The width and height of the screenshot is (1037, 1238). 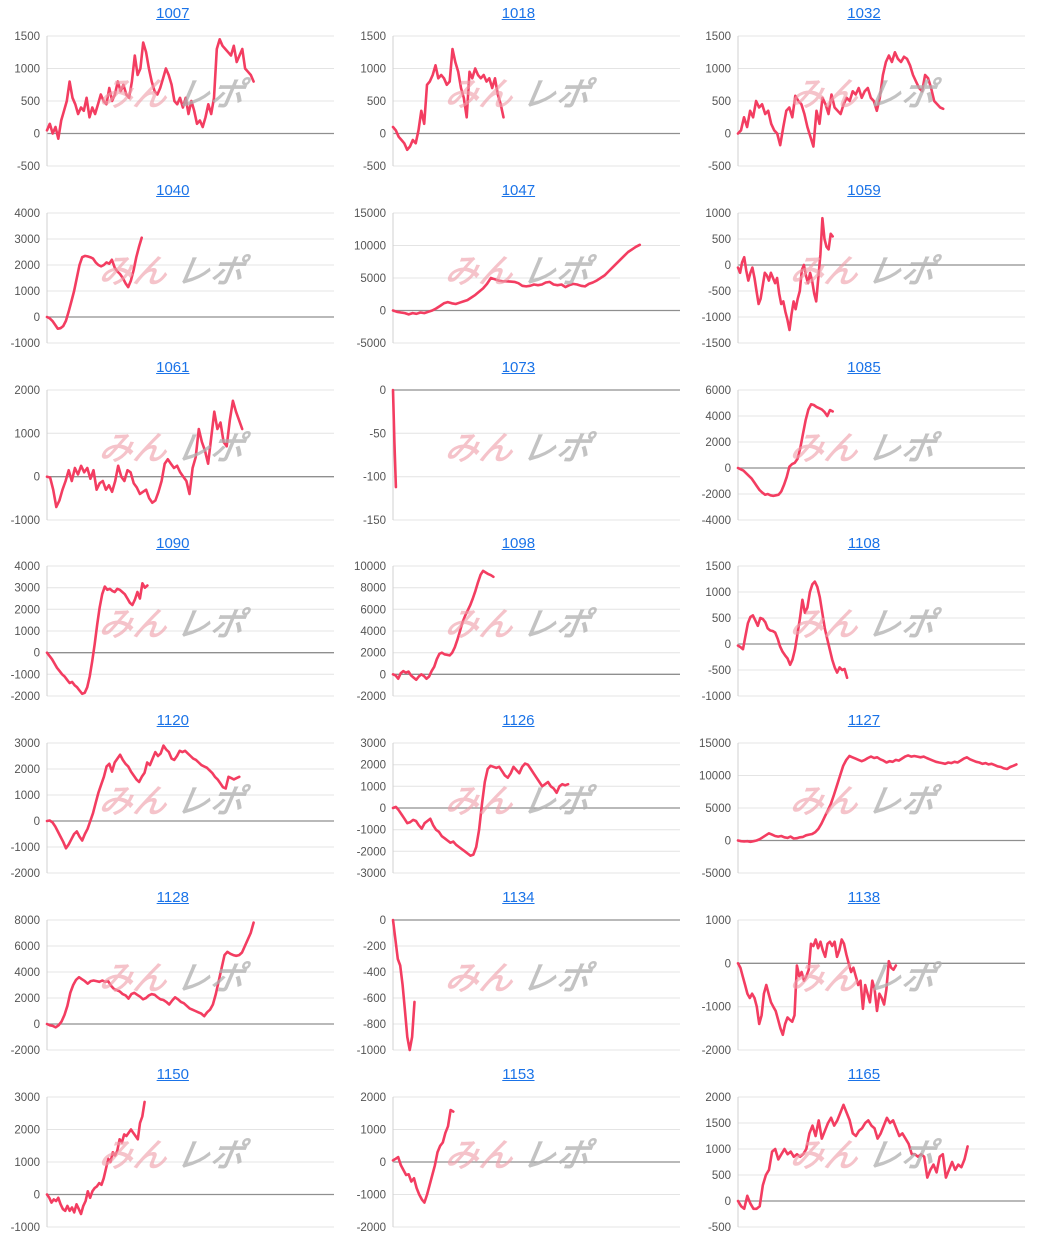 I want to click on chart-title-link: 1061, so click(x=173, y=367).